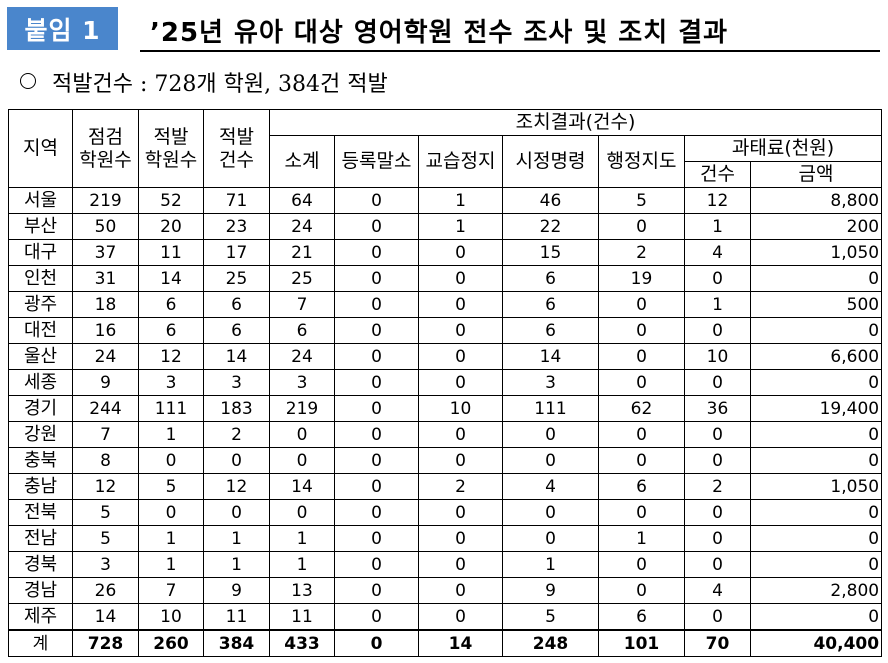  Describe the element at coordinates (105, 330) in the screenshot. I see `cell-inspected: 16` at that location.